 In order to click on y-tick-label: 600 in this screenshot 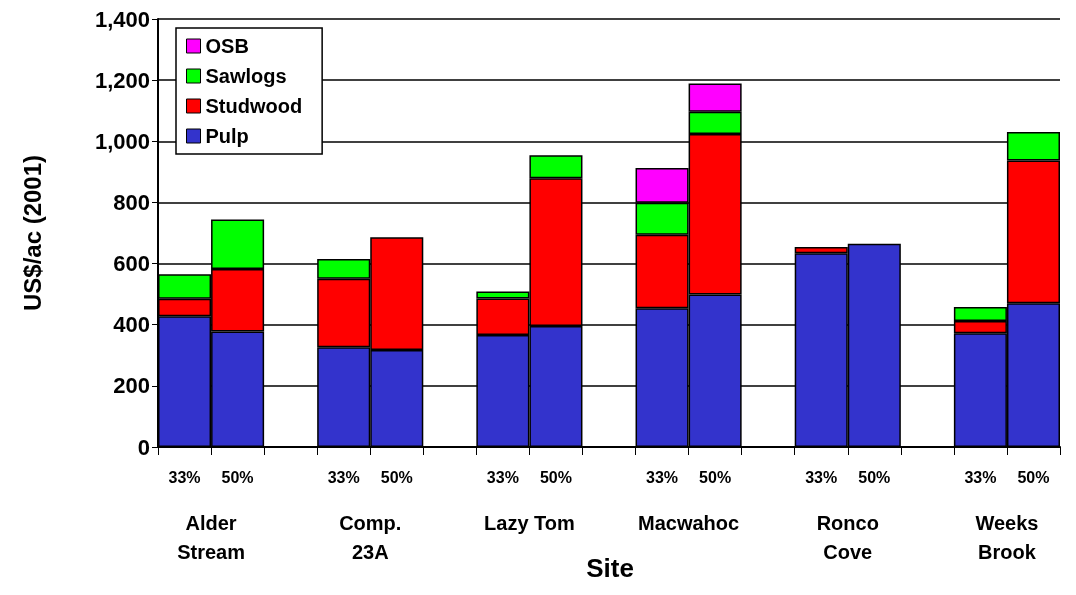, I will do `click(131, 264)`.